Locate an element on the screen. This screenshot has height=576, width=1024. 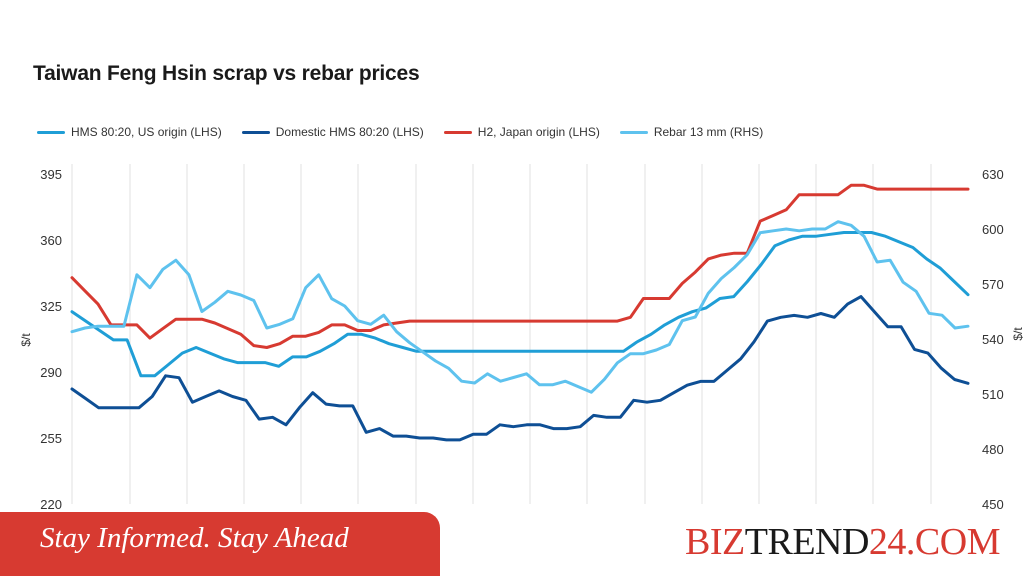
brand-part-biz: BIZ is located at coordinates (715, 542).